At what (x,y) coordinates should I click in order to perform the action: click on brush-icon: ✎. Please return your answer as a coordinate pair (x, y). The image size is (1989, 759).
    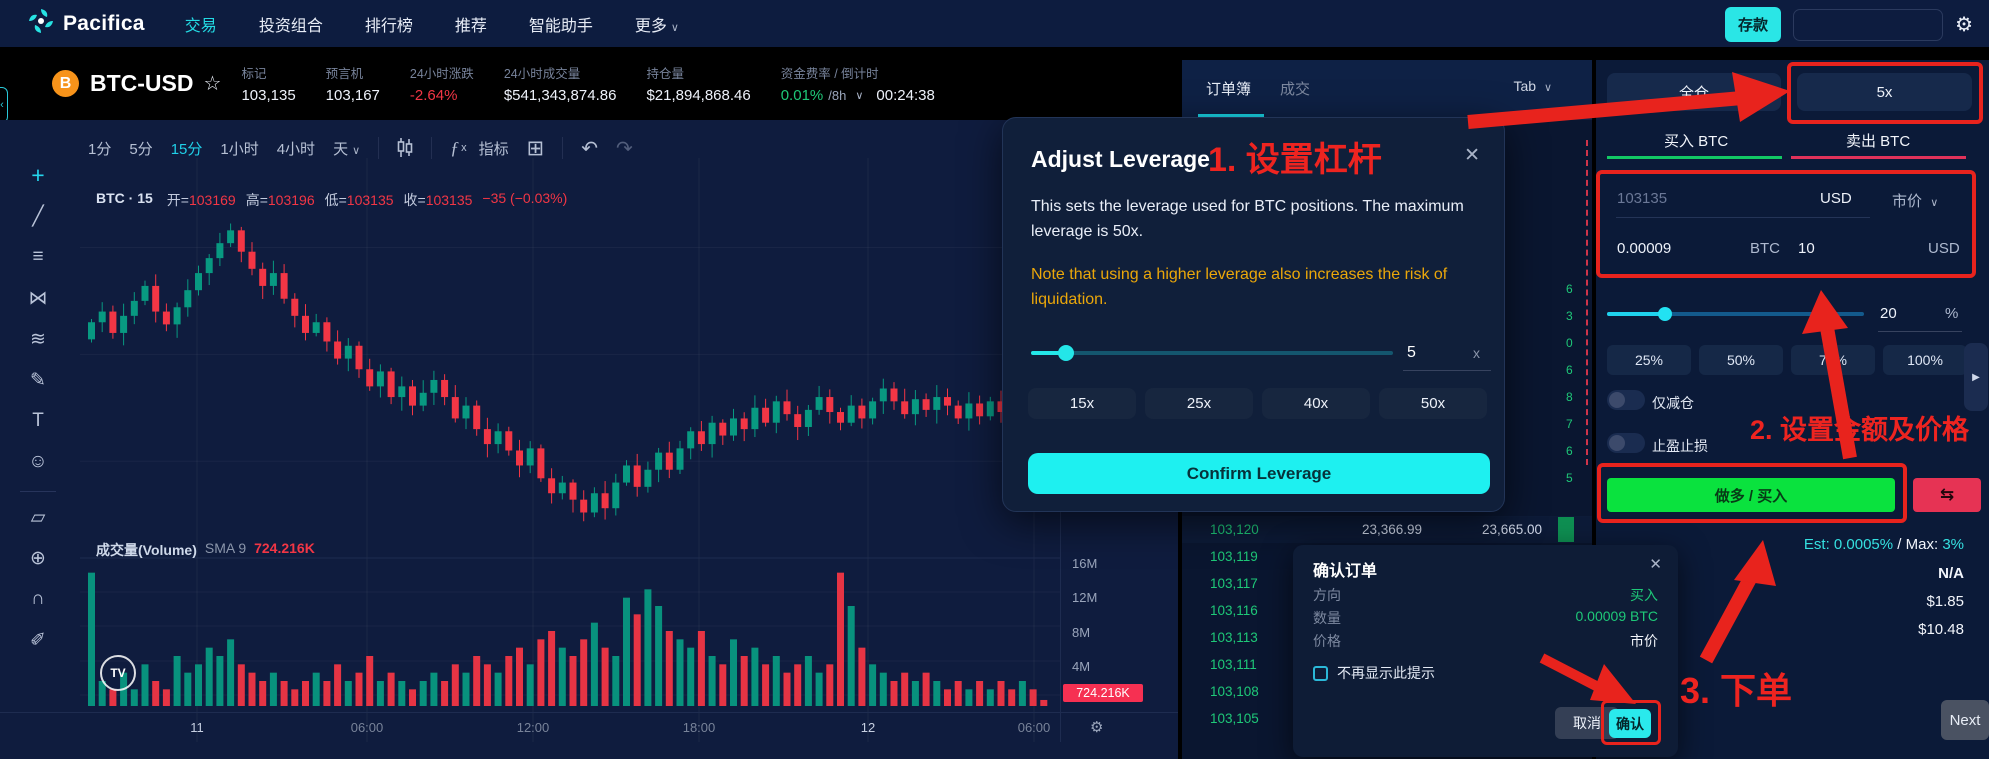
    Looking at the image, I should click on (38, 380).